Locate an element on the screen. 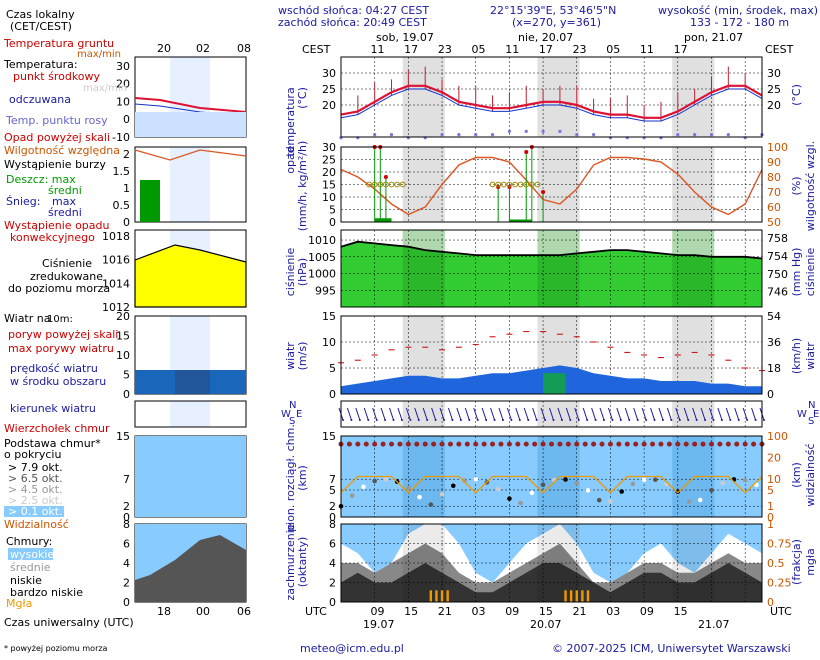 The width and height of the screenshot is (820, 660). tick-label: 4 is located at coordinates (332, 563).